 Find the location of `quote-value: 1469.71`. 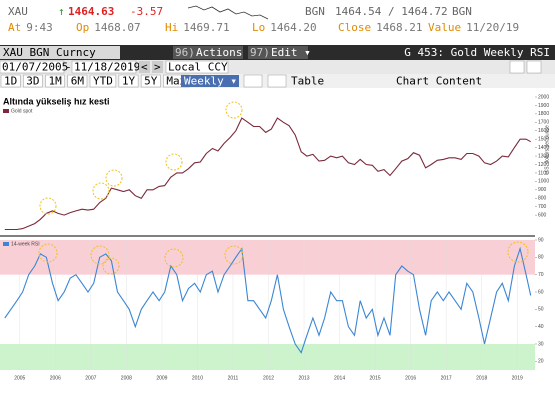

quote-value: 1469.71 is located at coordinates (206, 27).